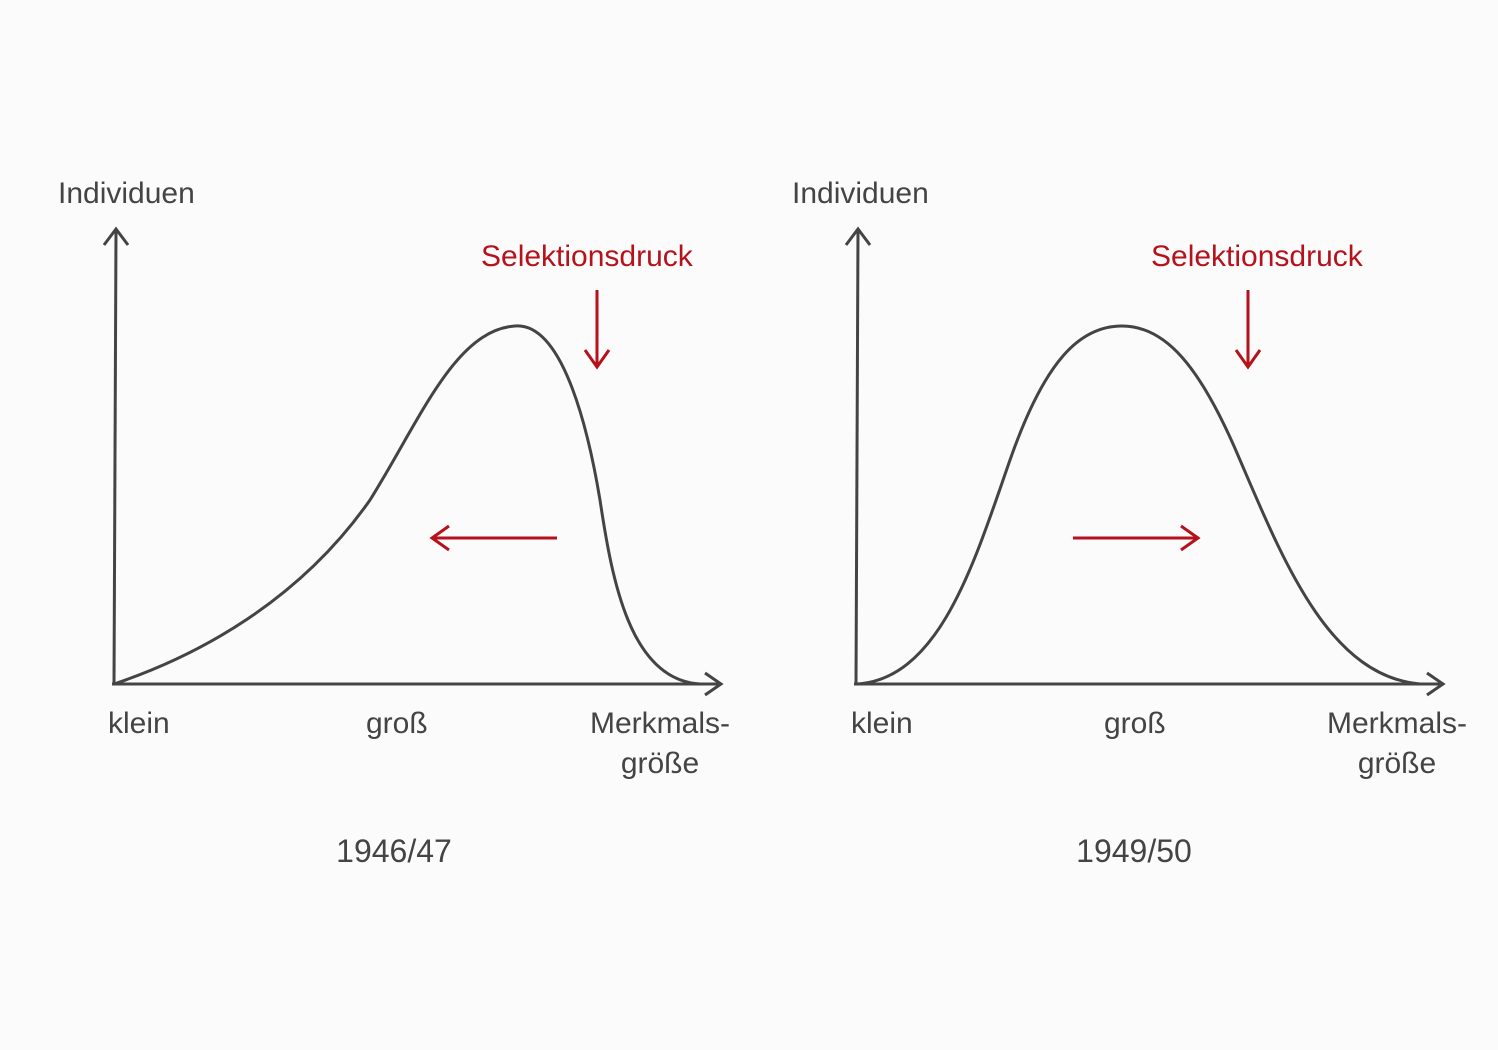 This screenshot has width=1498, height=1050. Describe the element at coordinates (1134, 851) in the screenshot. I see `period-label: 1949/50` at that location.